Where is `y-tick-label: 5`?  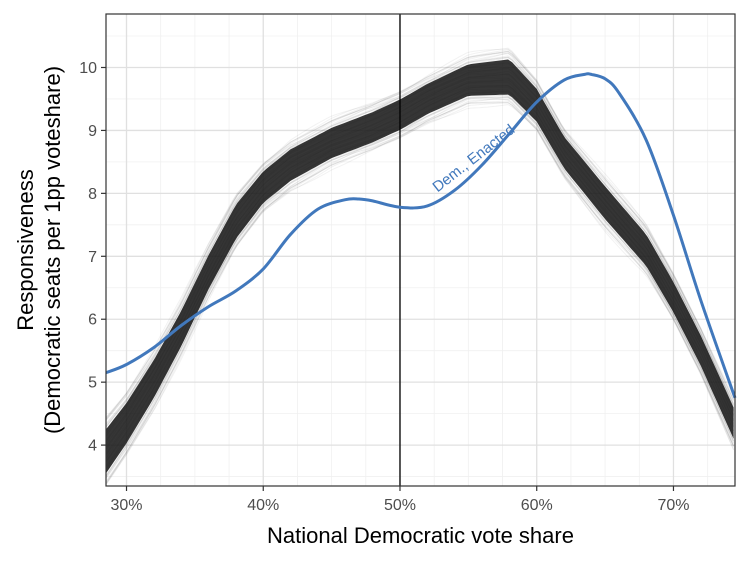 y-tick-label: 5 is located at coordinates (92, 383).